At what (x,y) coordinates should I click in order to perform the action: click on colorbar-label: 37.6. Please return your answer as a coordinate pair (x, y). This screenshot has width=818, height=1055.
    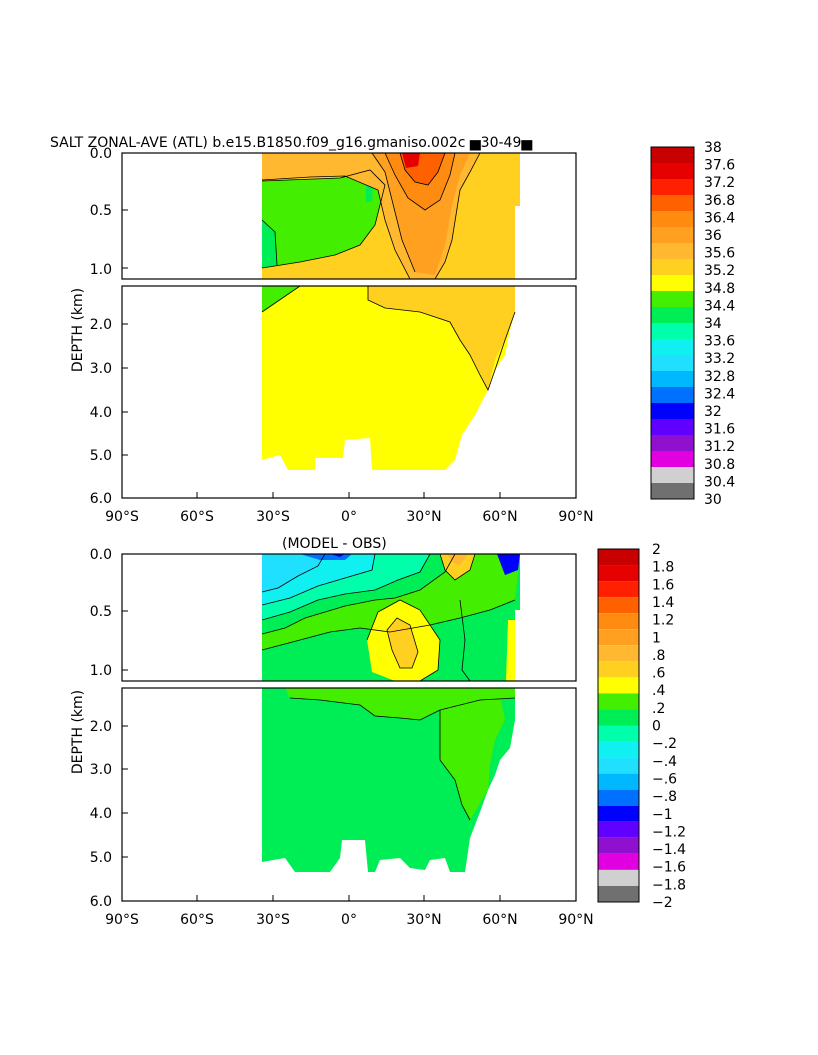
    Looking at the image, I should click on (719, 166).